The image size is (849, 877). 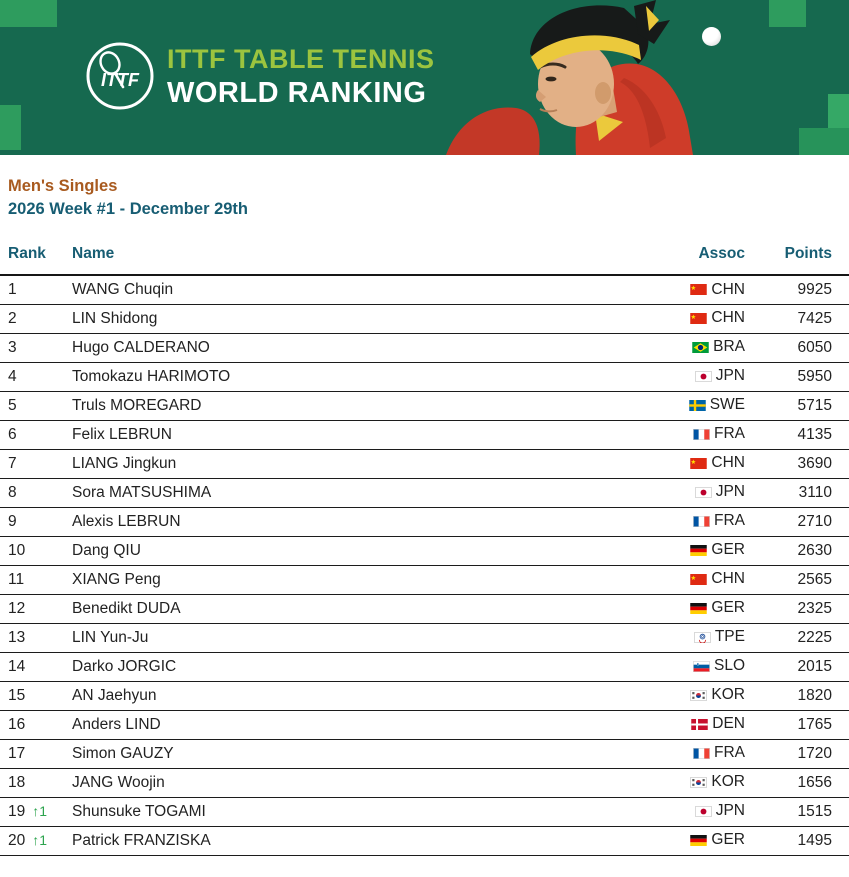 What do you see at coordinates (717, 695) in the screenshot?
I see `assoc-wrap: KOR` at bounding box center [717, 695].